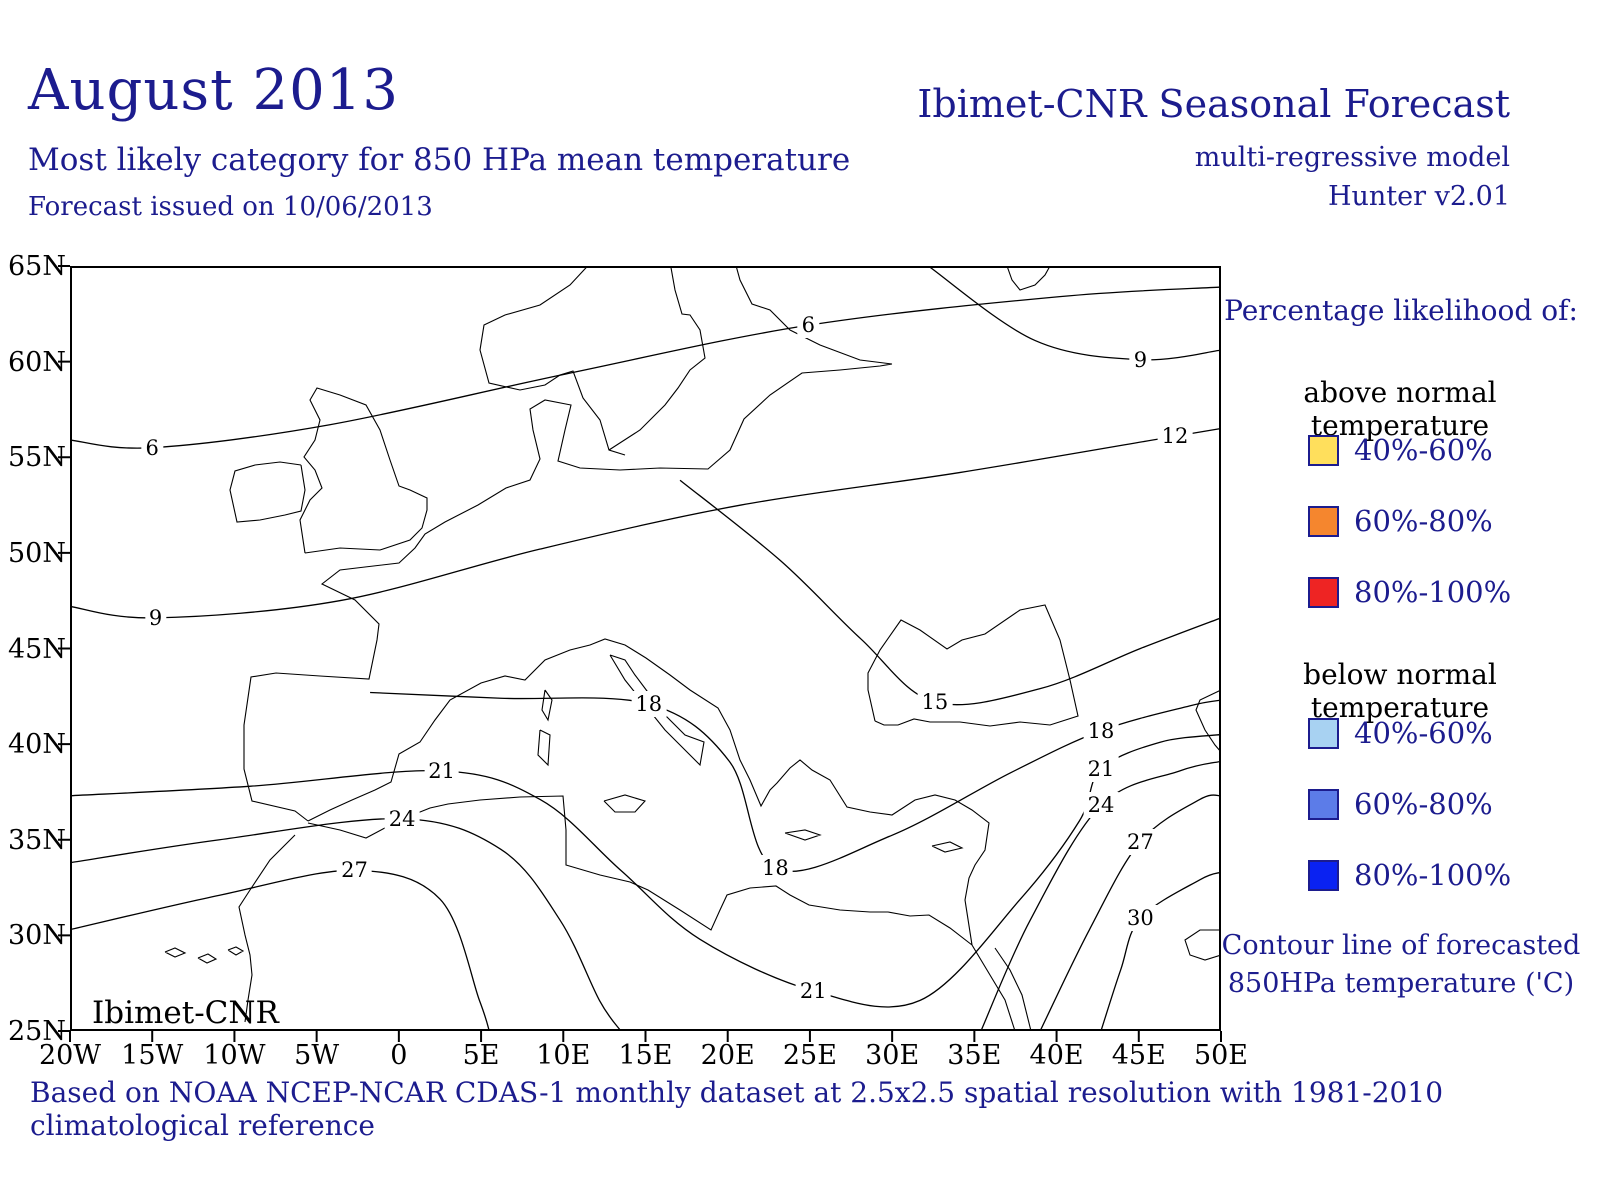  What do you see at coordinates (213, 90) in the screenshot?
I see `page-title: August 2013` at bounding box center [213, 90].